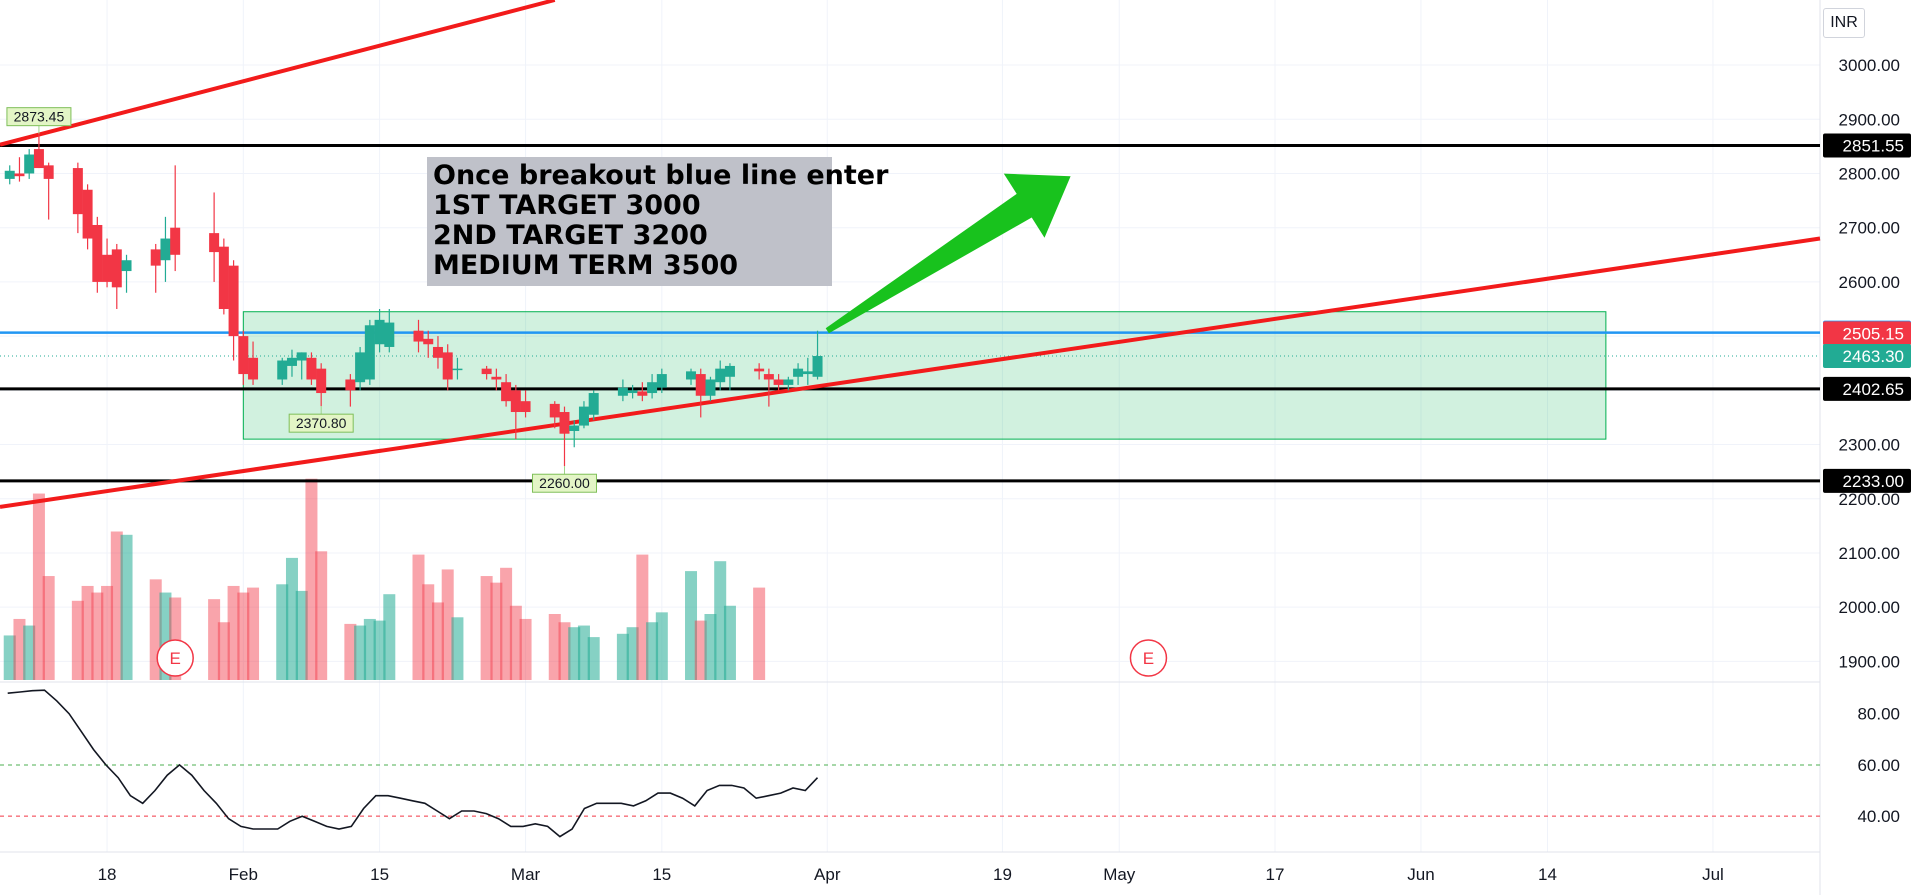 The height and width of the screenshot is (895, 1917). What do you see at coordinates (1878, 765) in the screenshot?
I see `oscillator-tick-label: 60.00` at bounding box center [1878, 765].